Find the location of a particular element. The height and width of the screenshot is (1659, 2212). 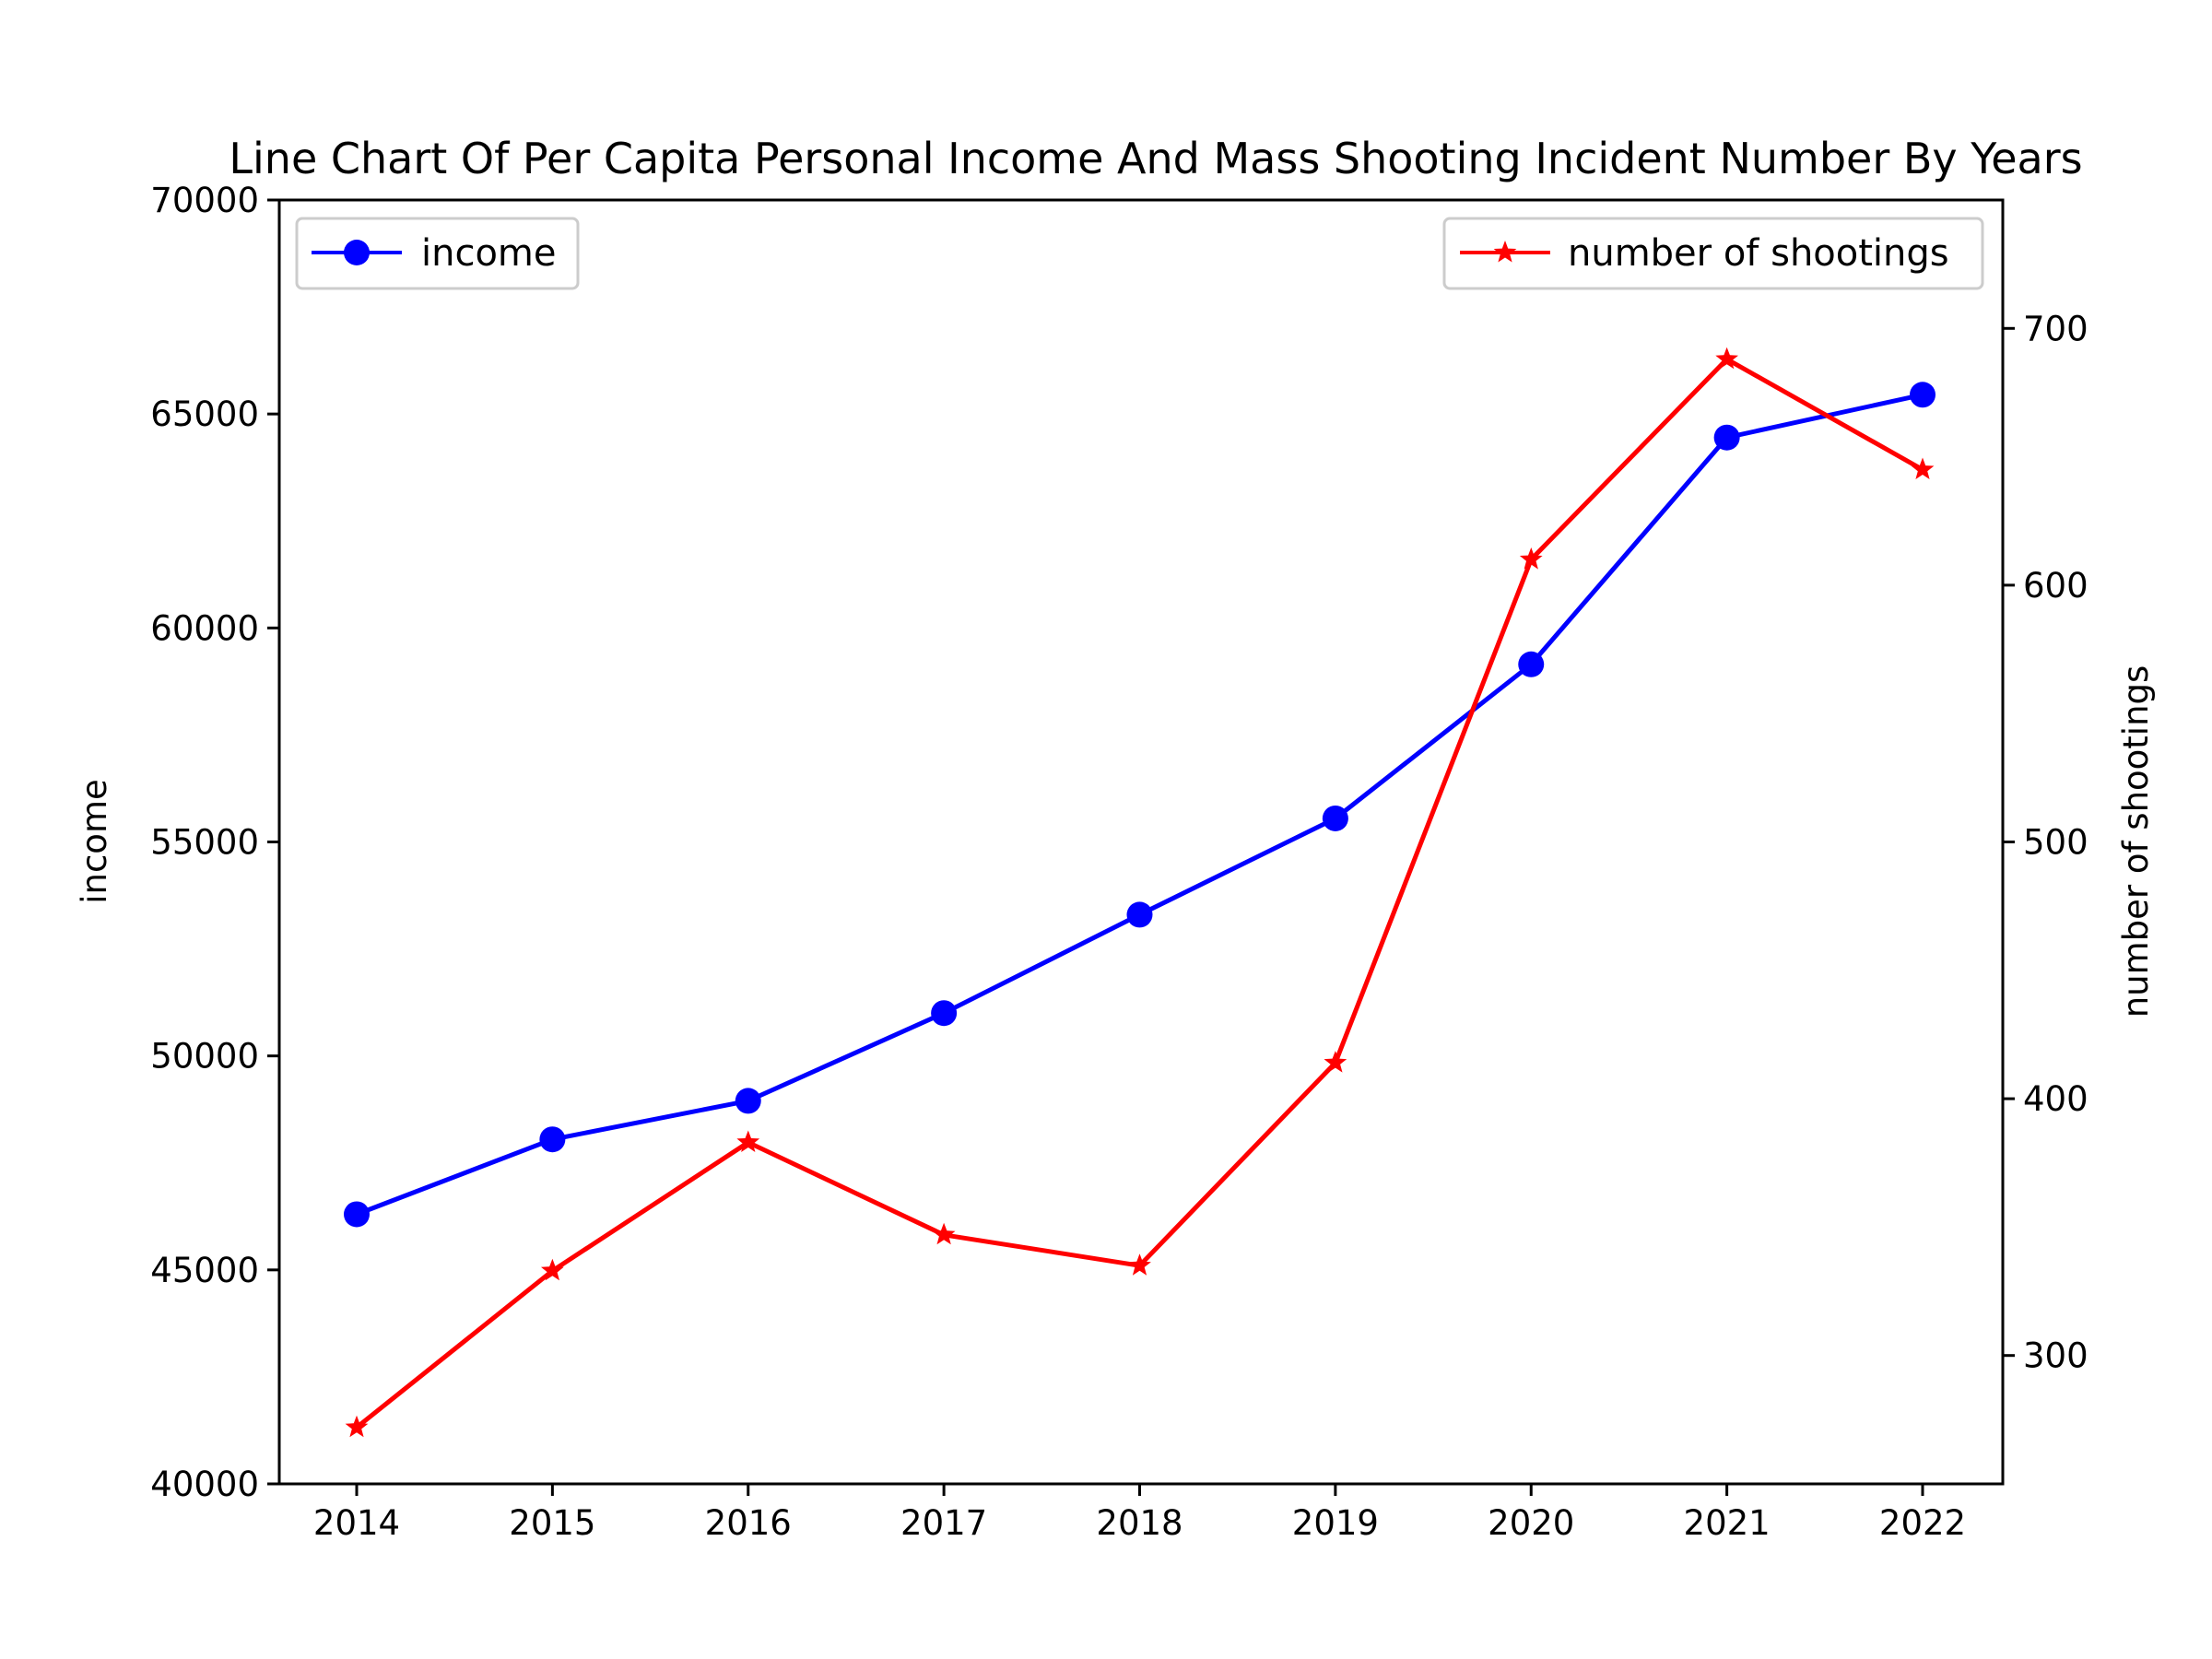

left-y-tick-label: 40000 is located at coordinates (204, 1484).